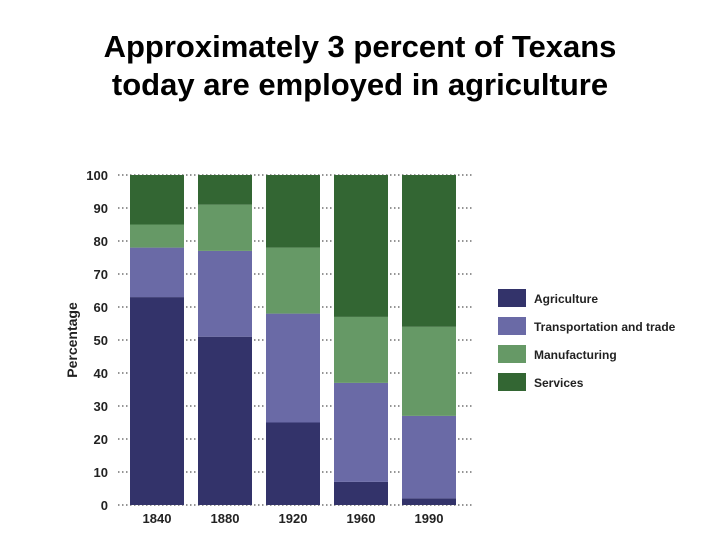 The image size is (720, 540). Describe the element at coordinates (225, 518) in the screenshot. I see `x-tick-label: 1880` at that location.